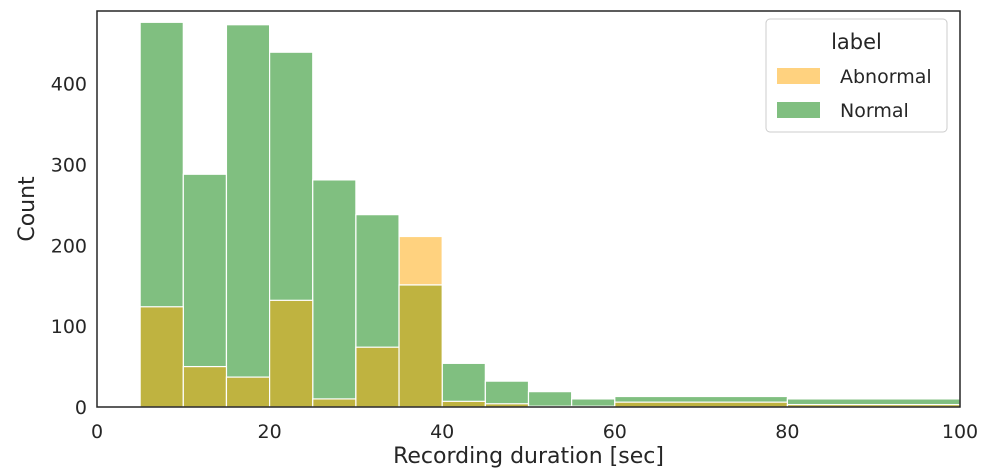 The height and width of the screenshot is (471, 994). Describe the element at coordinates (27, 209) in the screenshot. I see `y-axis-label: Count` at that location.